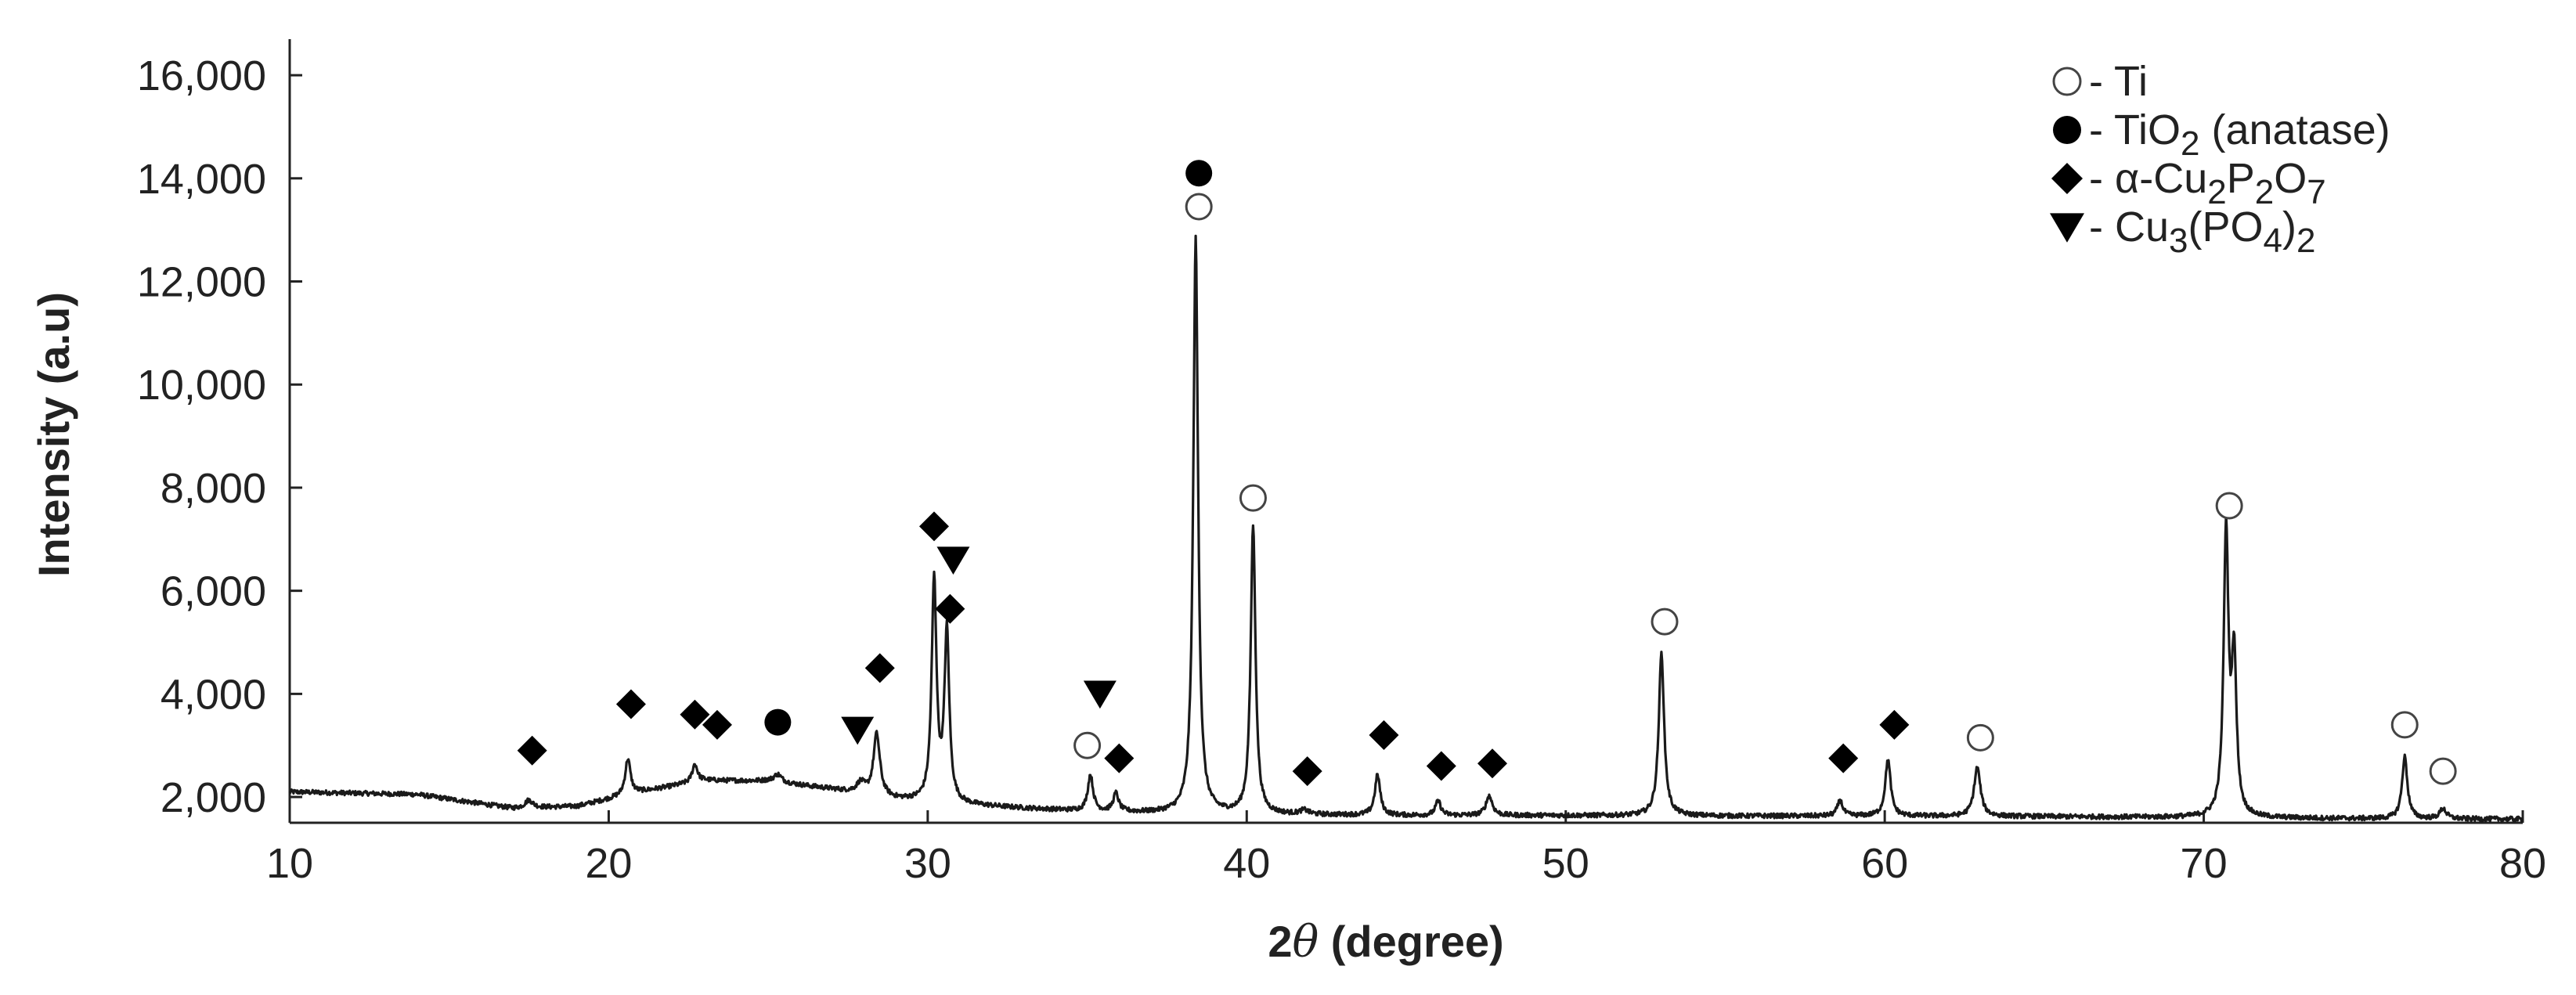 The image size is (2576, 995). Describe the element at coordinates (1246, 864) in the screenshot. I see `x-tick-label: 40` at that location.